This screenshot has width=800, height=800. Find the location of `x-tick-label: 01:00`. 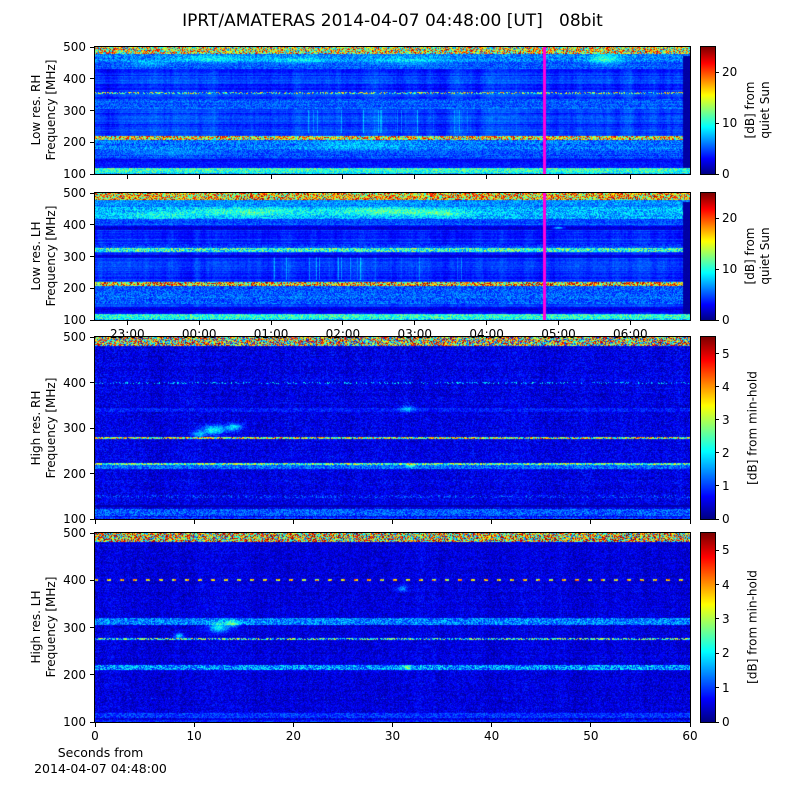

x-tick-label: 01:00 is located at coordinates (271, 334).